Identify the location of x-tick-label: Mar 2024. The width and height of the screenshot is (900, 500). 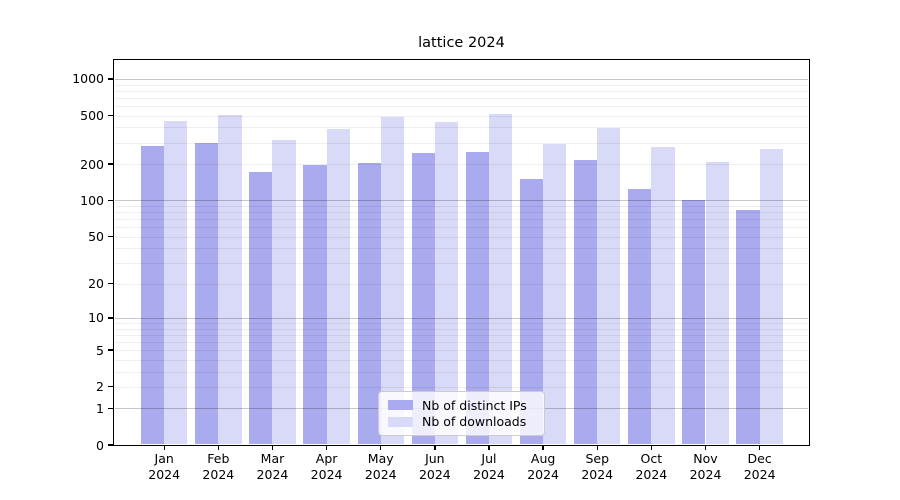
(272, 467).